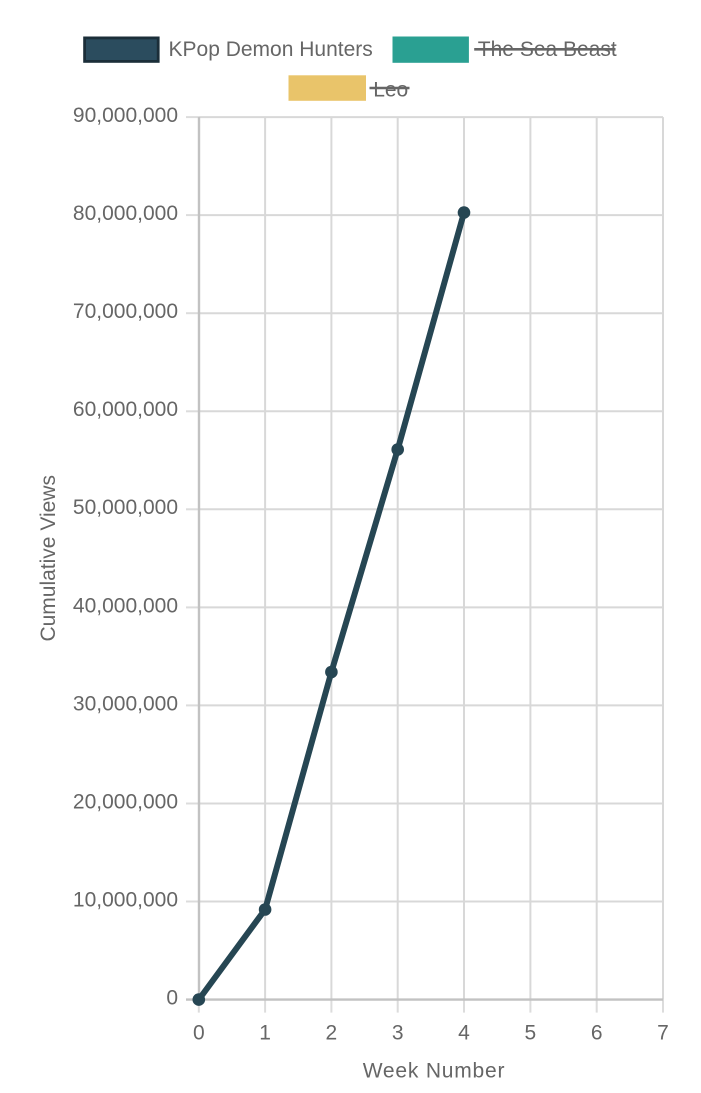 Image resolution: width=701 pixels, height=1093 pixels. I want to click on svg-text: 20,000,000, so click(125, 801).